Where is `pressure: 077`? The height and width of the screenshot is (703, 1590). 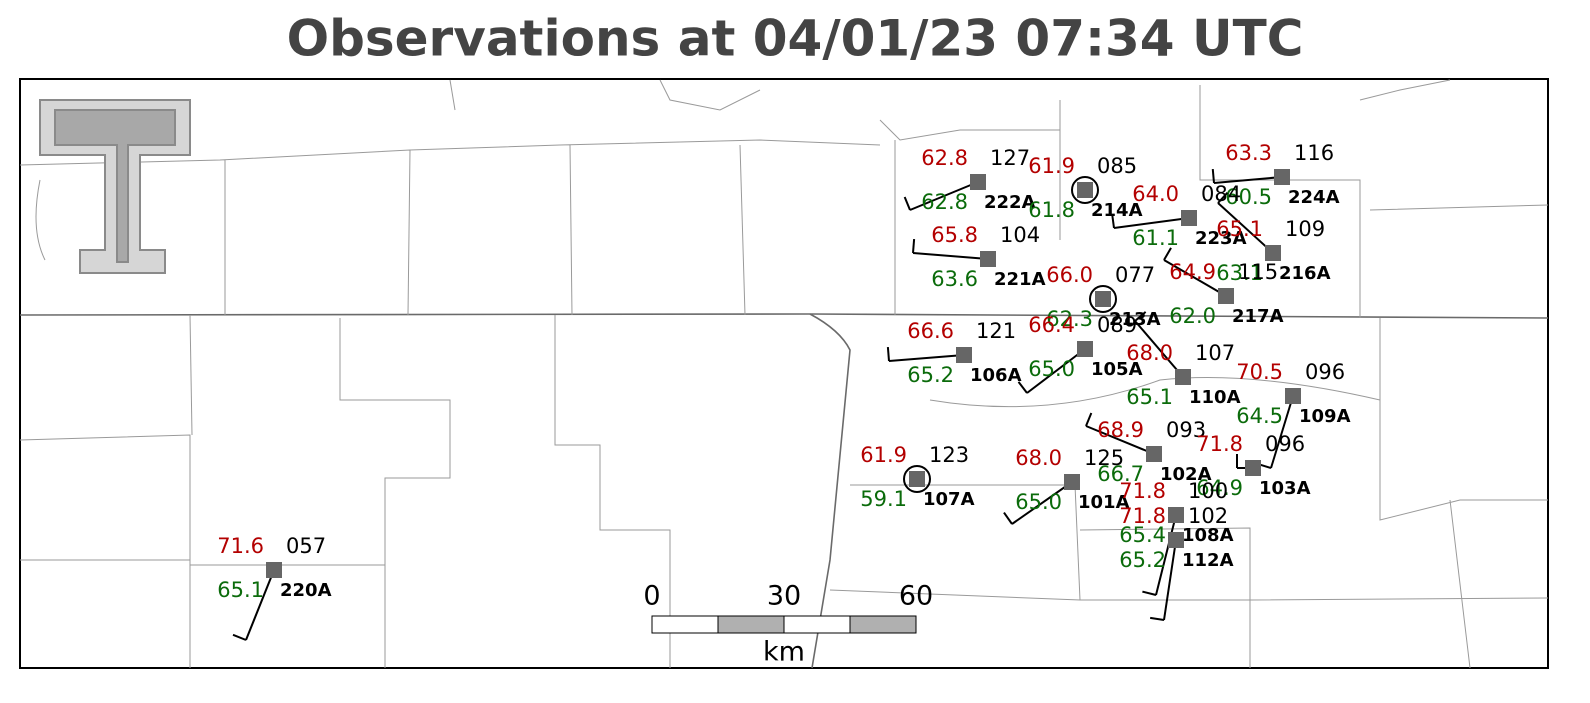 pressure: 077 is located at coordinates (1135, 275).